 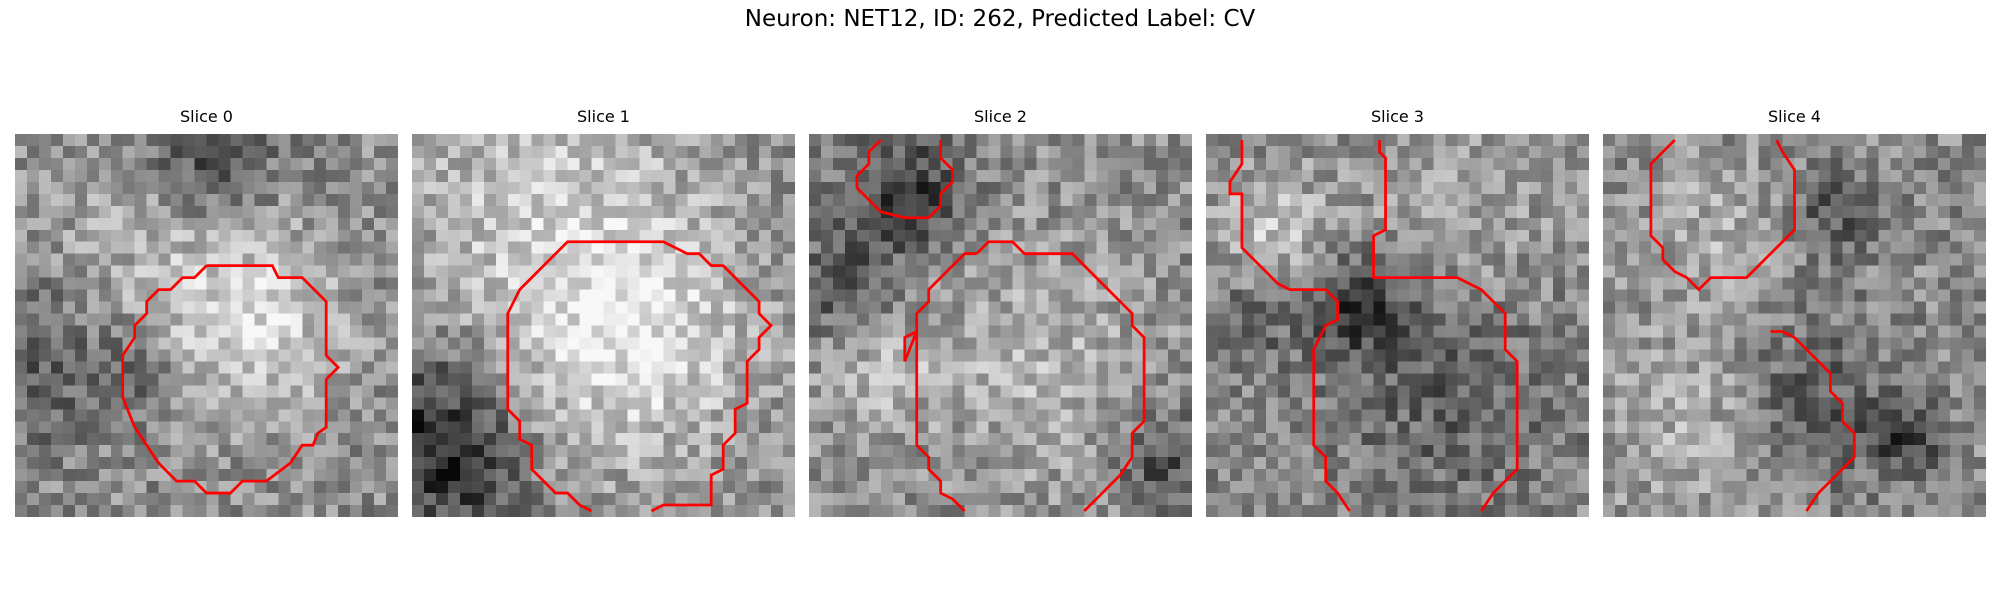 I want to click on slice-2-title: Slice 2, so click(x=1000, y=116).